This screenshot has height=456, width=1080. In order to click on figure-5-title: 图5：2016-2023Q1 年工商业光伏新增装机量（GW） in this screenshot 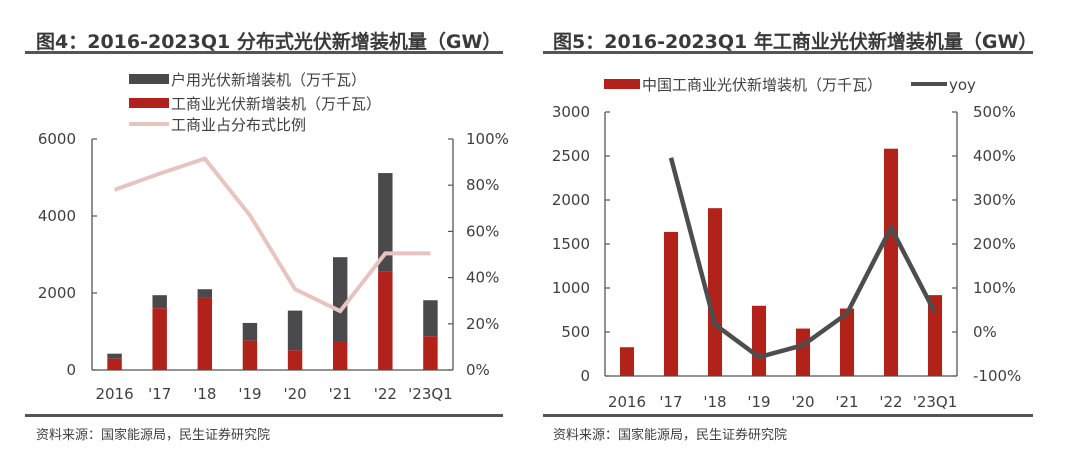, I will do `click(795, 42)`.